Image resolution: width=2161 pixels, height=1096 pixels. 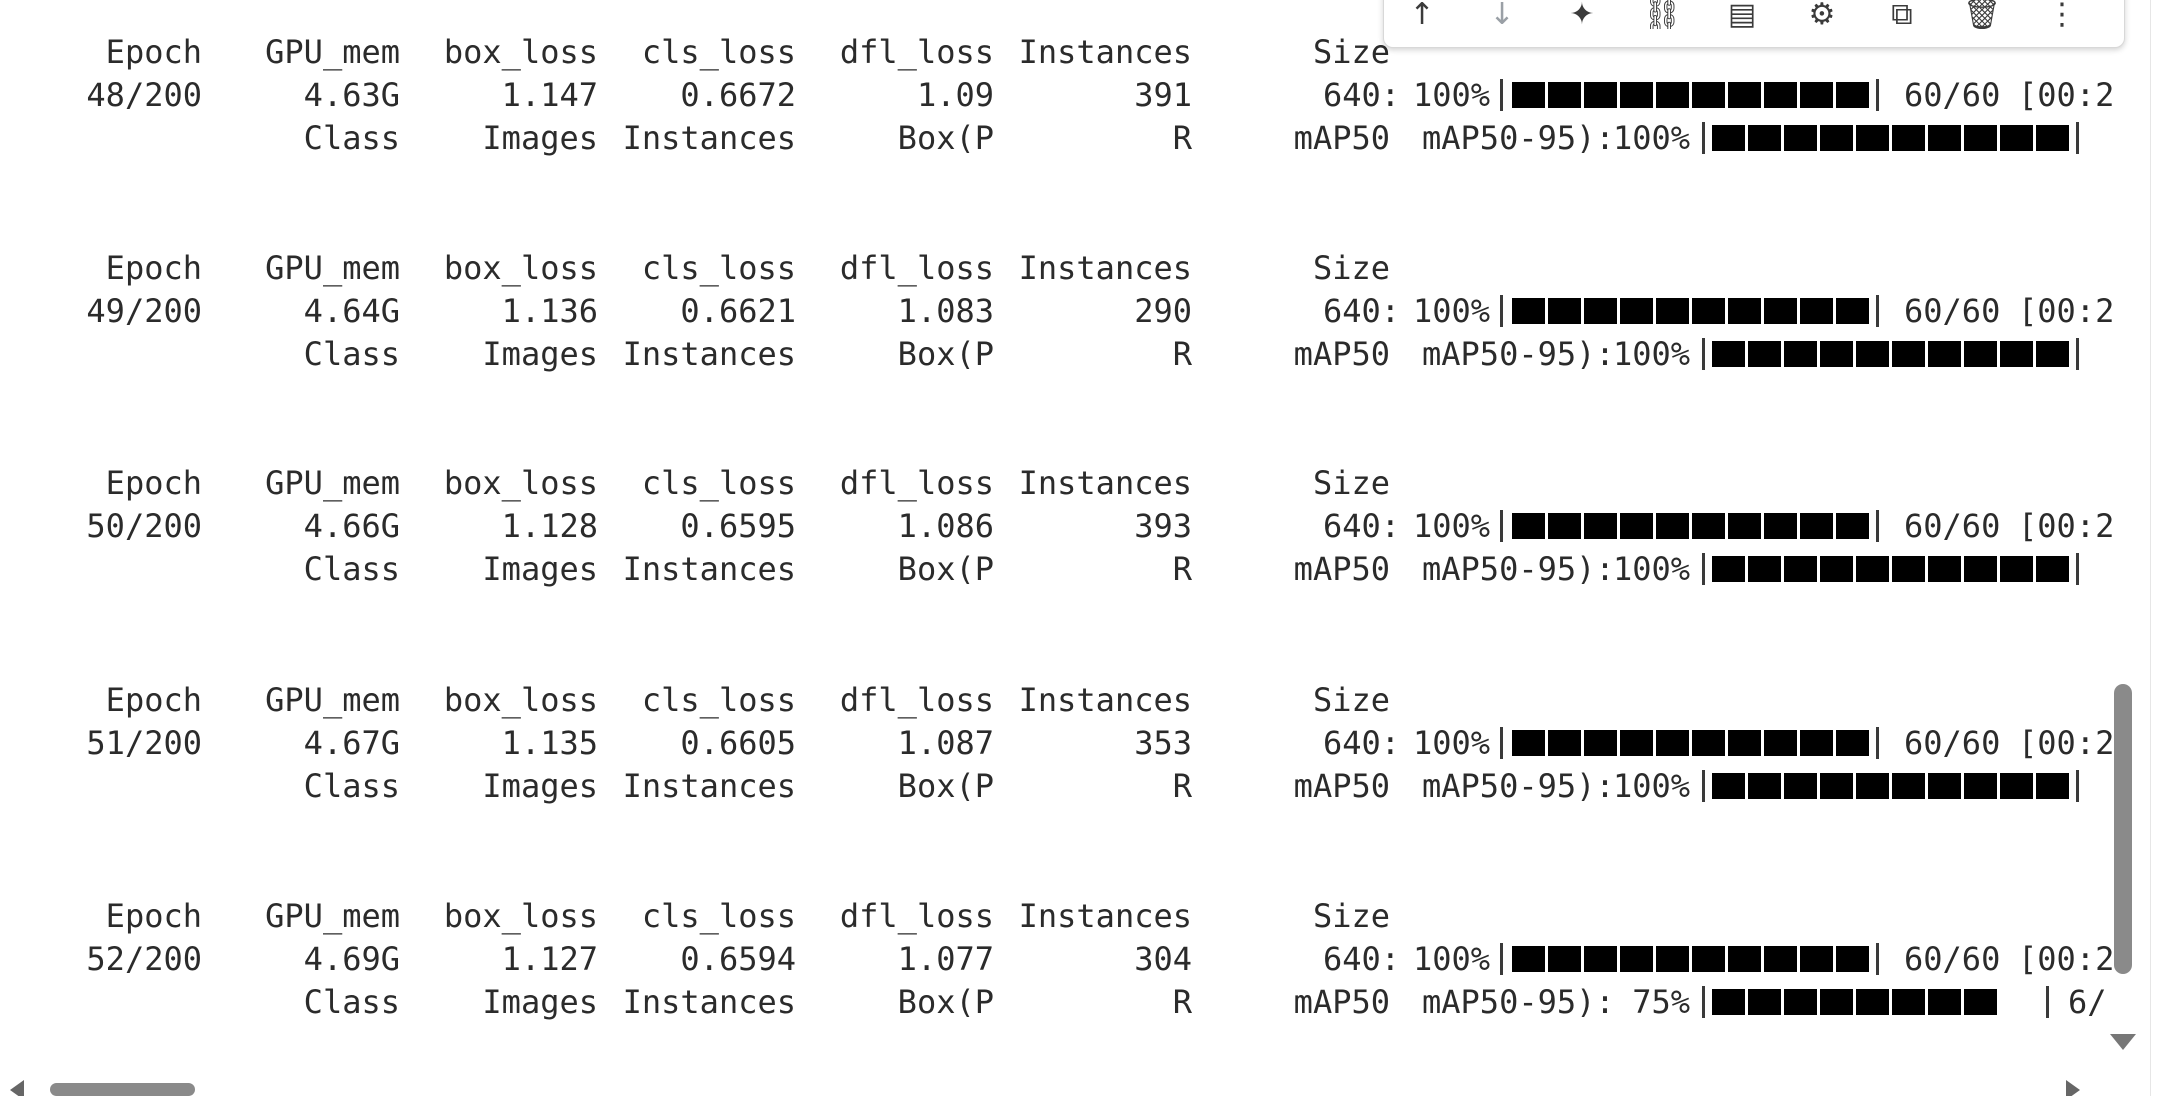 What do you see at coordinates (2062, 16) in the screenshot?
I see `more-options-icon: ⋮` at bounding box center [2062, 16].